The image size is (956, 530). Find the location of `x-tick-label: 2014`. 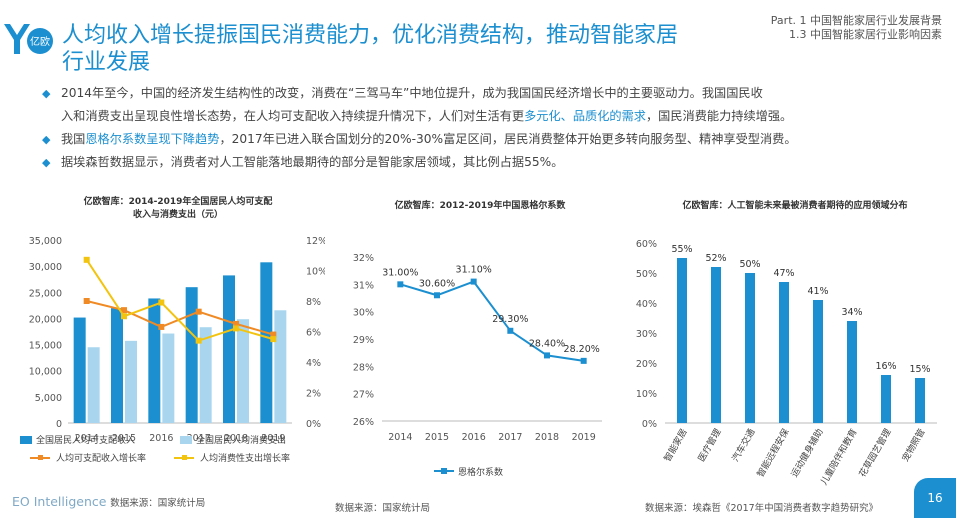

x-tick-label: 2014 is located at coordinates (87, 438).